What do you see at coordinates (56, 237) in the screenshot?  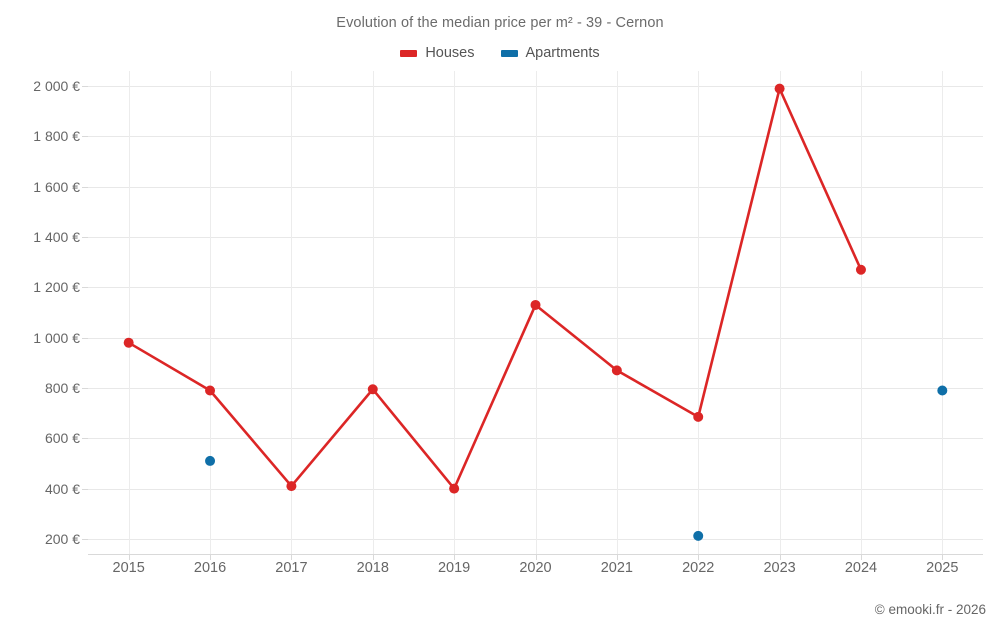 I see `y-axis-tick-label: 1 400 €` at bounding box center [56, 237].